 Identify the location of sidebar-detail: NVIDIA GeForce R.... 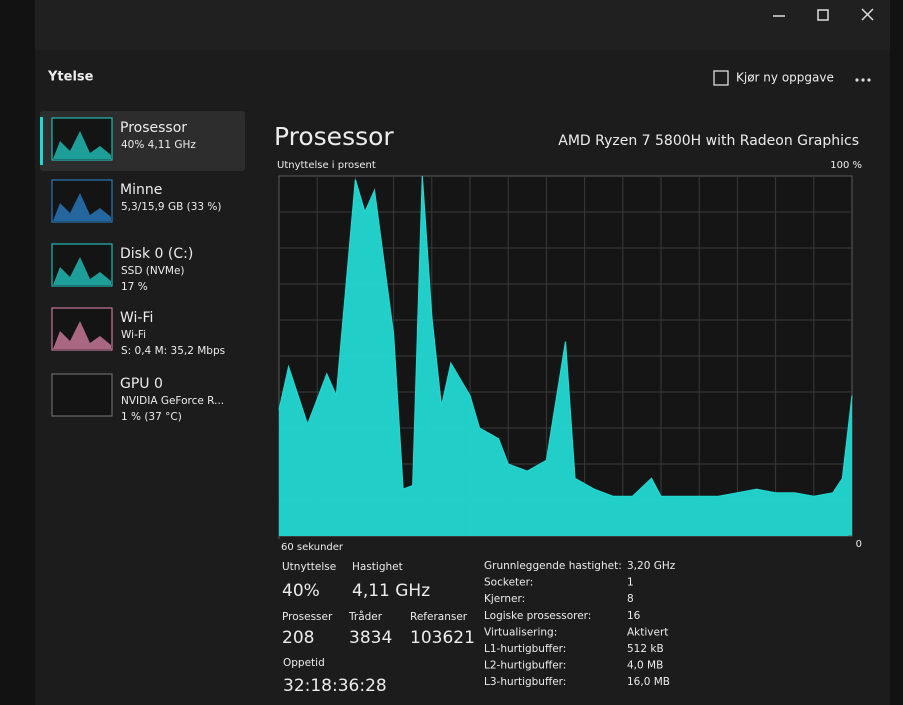
(172, 401).